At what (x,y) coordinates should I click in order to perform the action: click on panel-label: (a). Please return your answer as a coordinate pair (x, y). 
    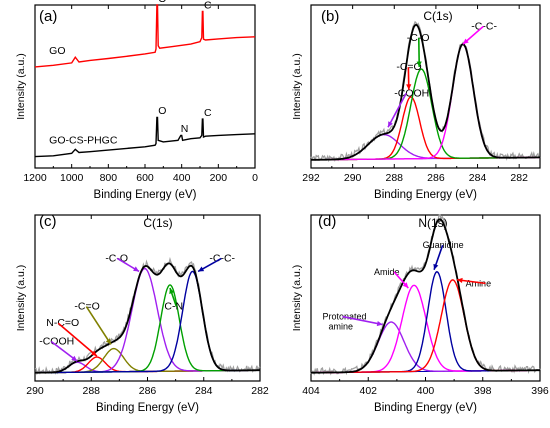
    Looking at the image, I should click on (48, 16).